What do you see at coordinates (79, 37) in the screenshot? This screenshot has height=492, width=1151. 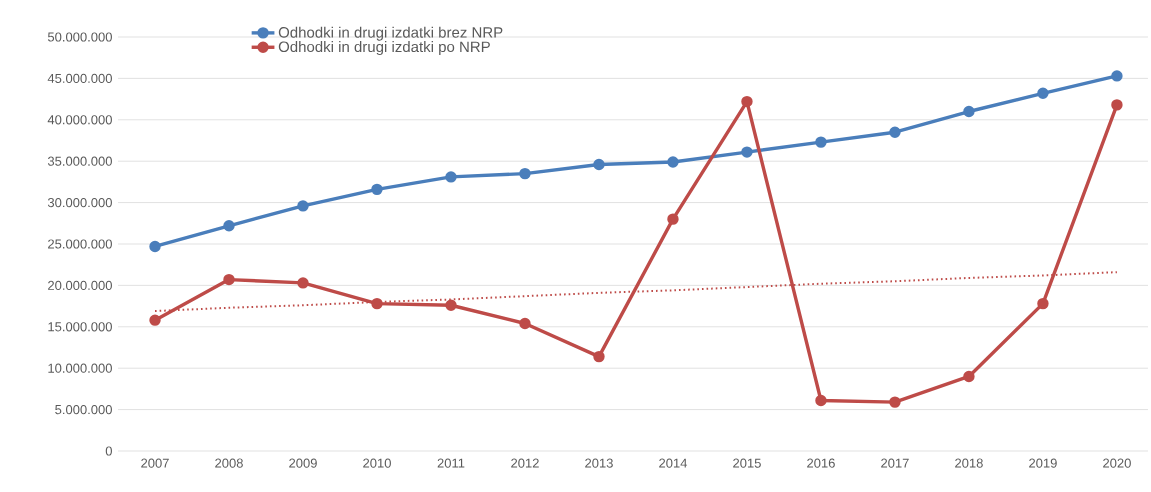 I see `y-tick-label: 50.000.000` at bounding box center [79, 37].